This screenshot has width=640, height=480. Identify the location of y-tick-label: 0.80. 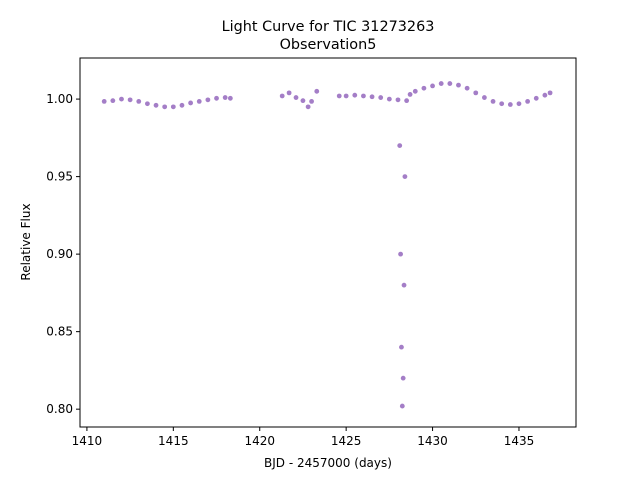
(59, 409).